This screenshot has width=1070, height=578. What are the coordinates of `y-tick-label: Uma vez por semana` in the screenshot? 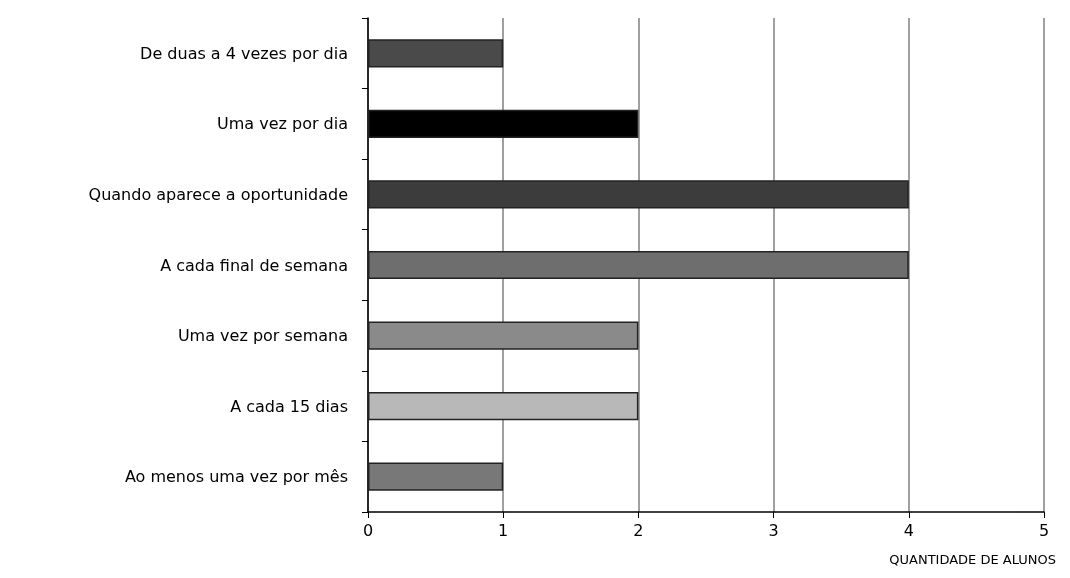 It's located at (262, 336).